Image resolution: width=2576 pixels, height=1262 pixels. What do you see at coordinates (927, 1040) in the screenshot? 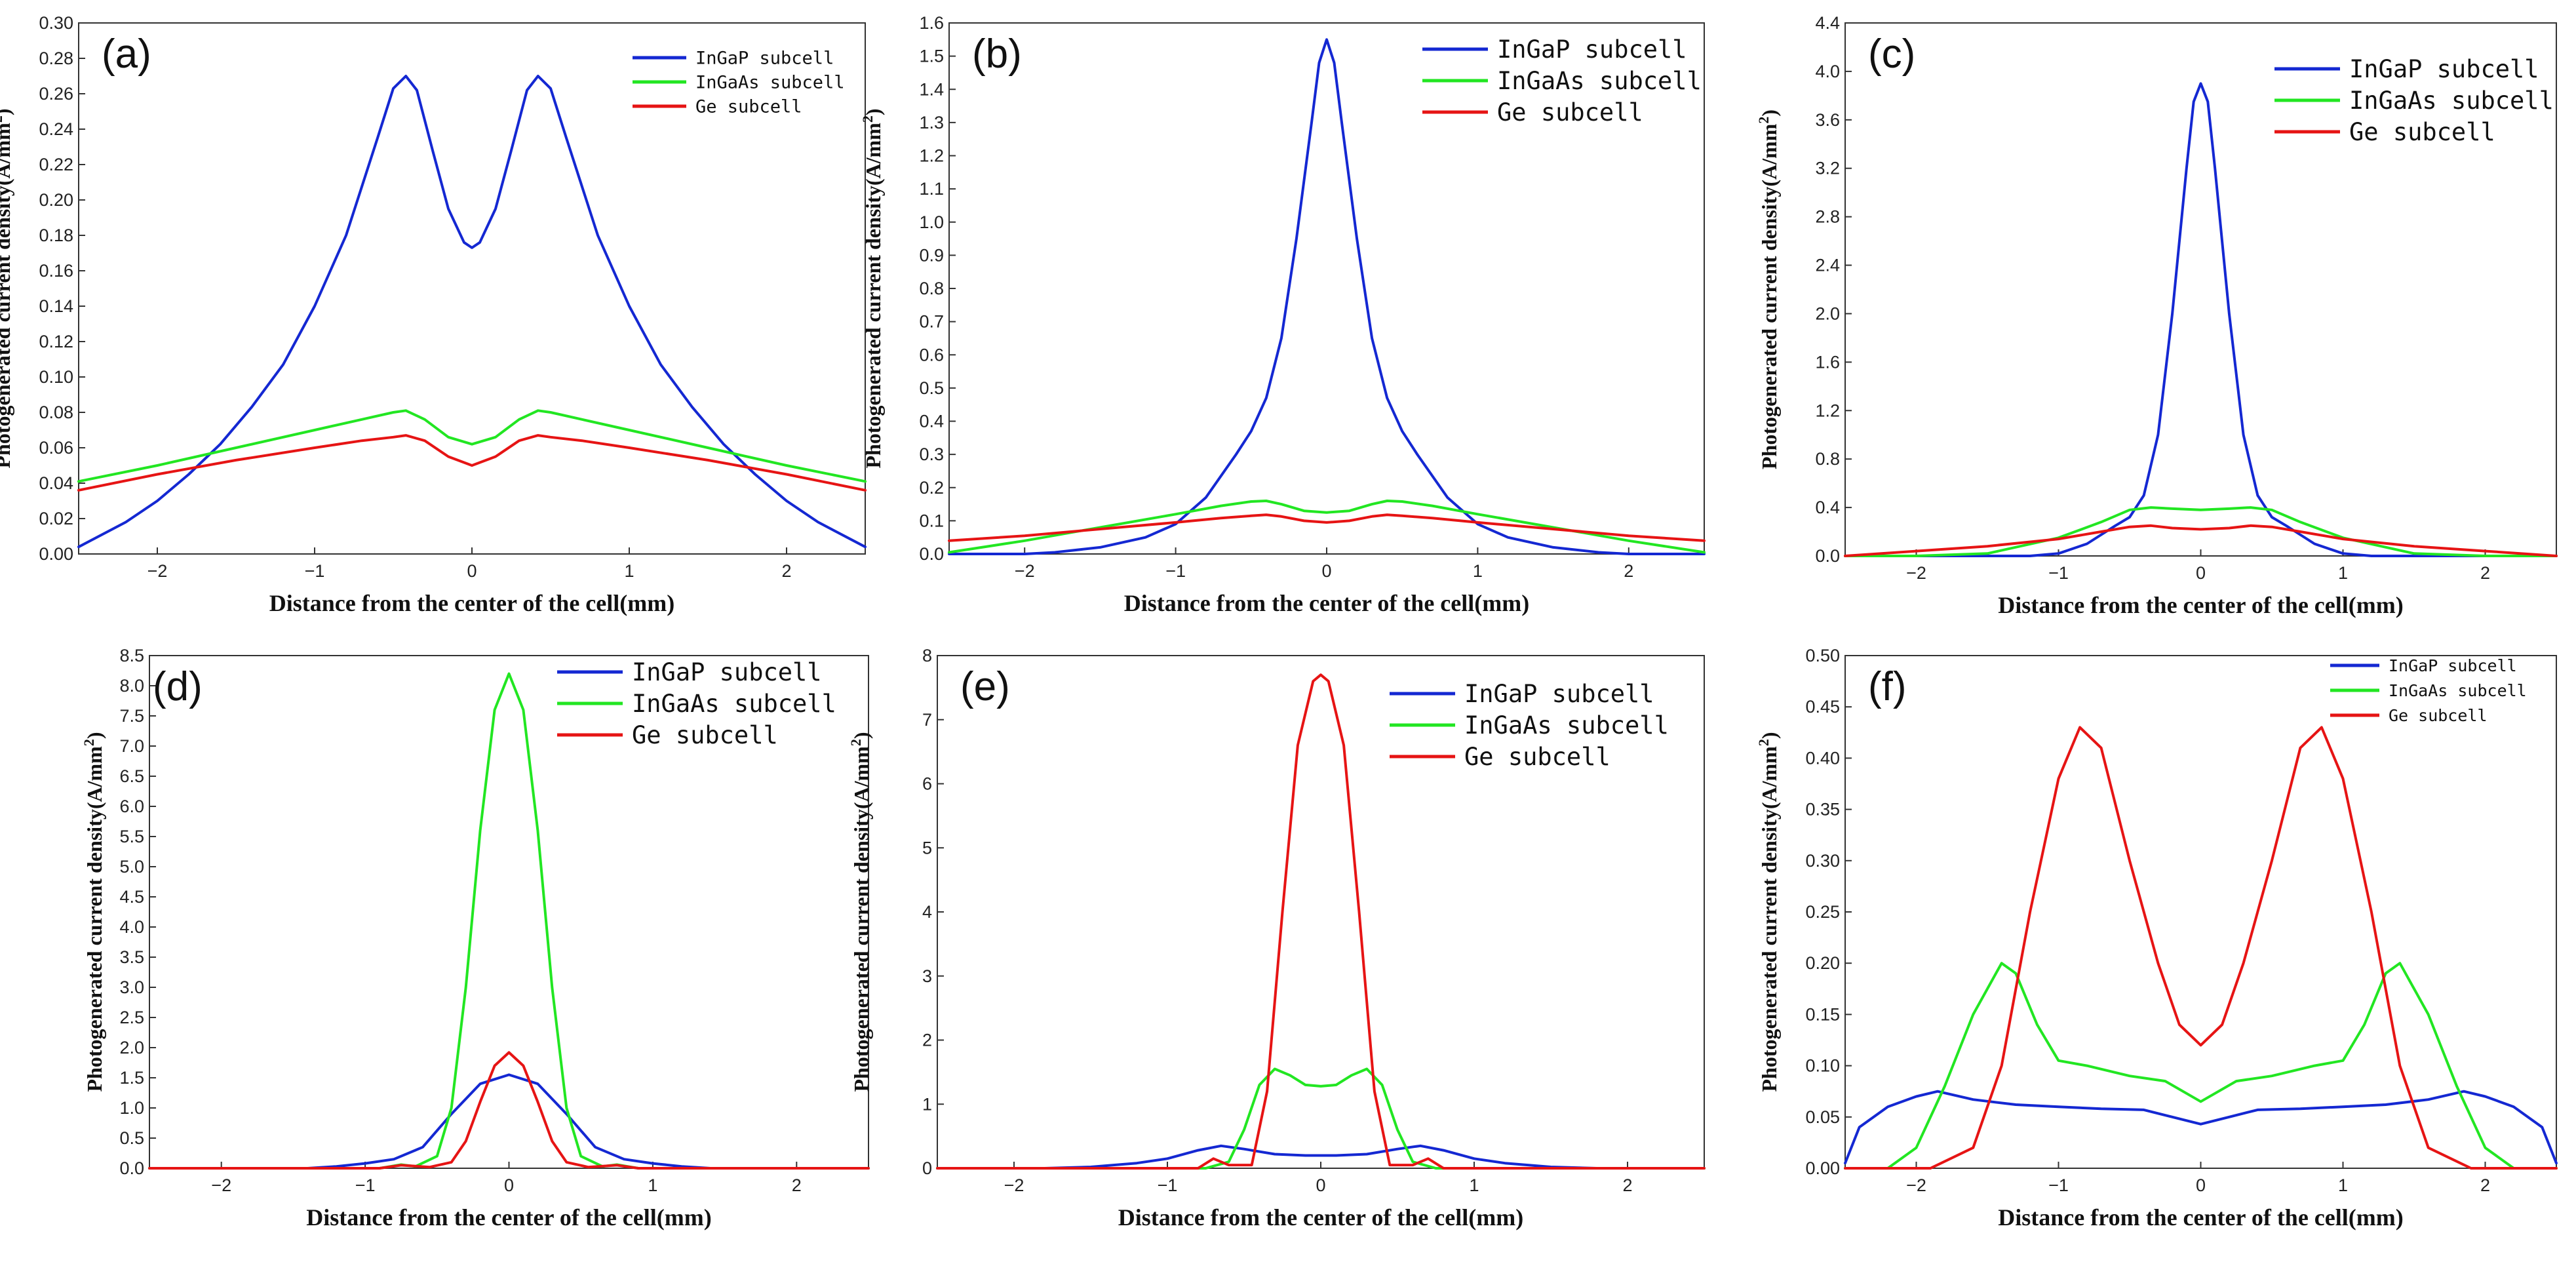
I see `y-tick-label: 2` at bounding box center [927, 1040].